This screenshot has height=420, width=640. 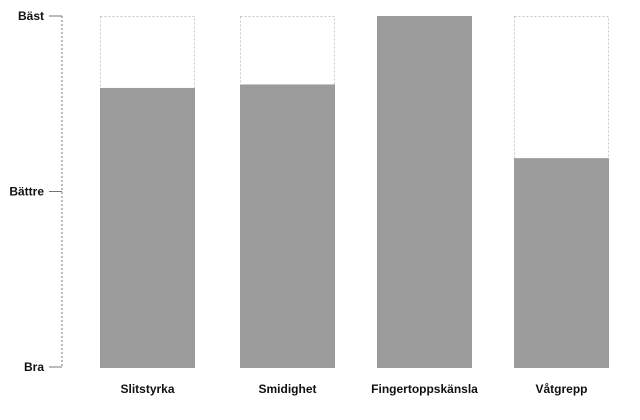 I want to click on bar-fingertoppskänsla, so click(x=424, y=192).